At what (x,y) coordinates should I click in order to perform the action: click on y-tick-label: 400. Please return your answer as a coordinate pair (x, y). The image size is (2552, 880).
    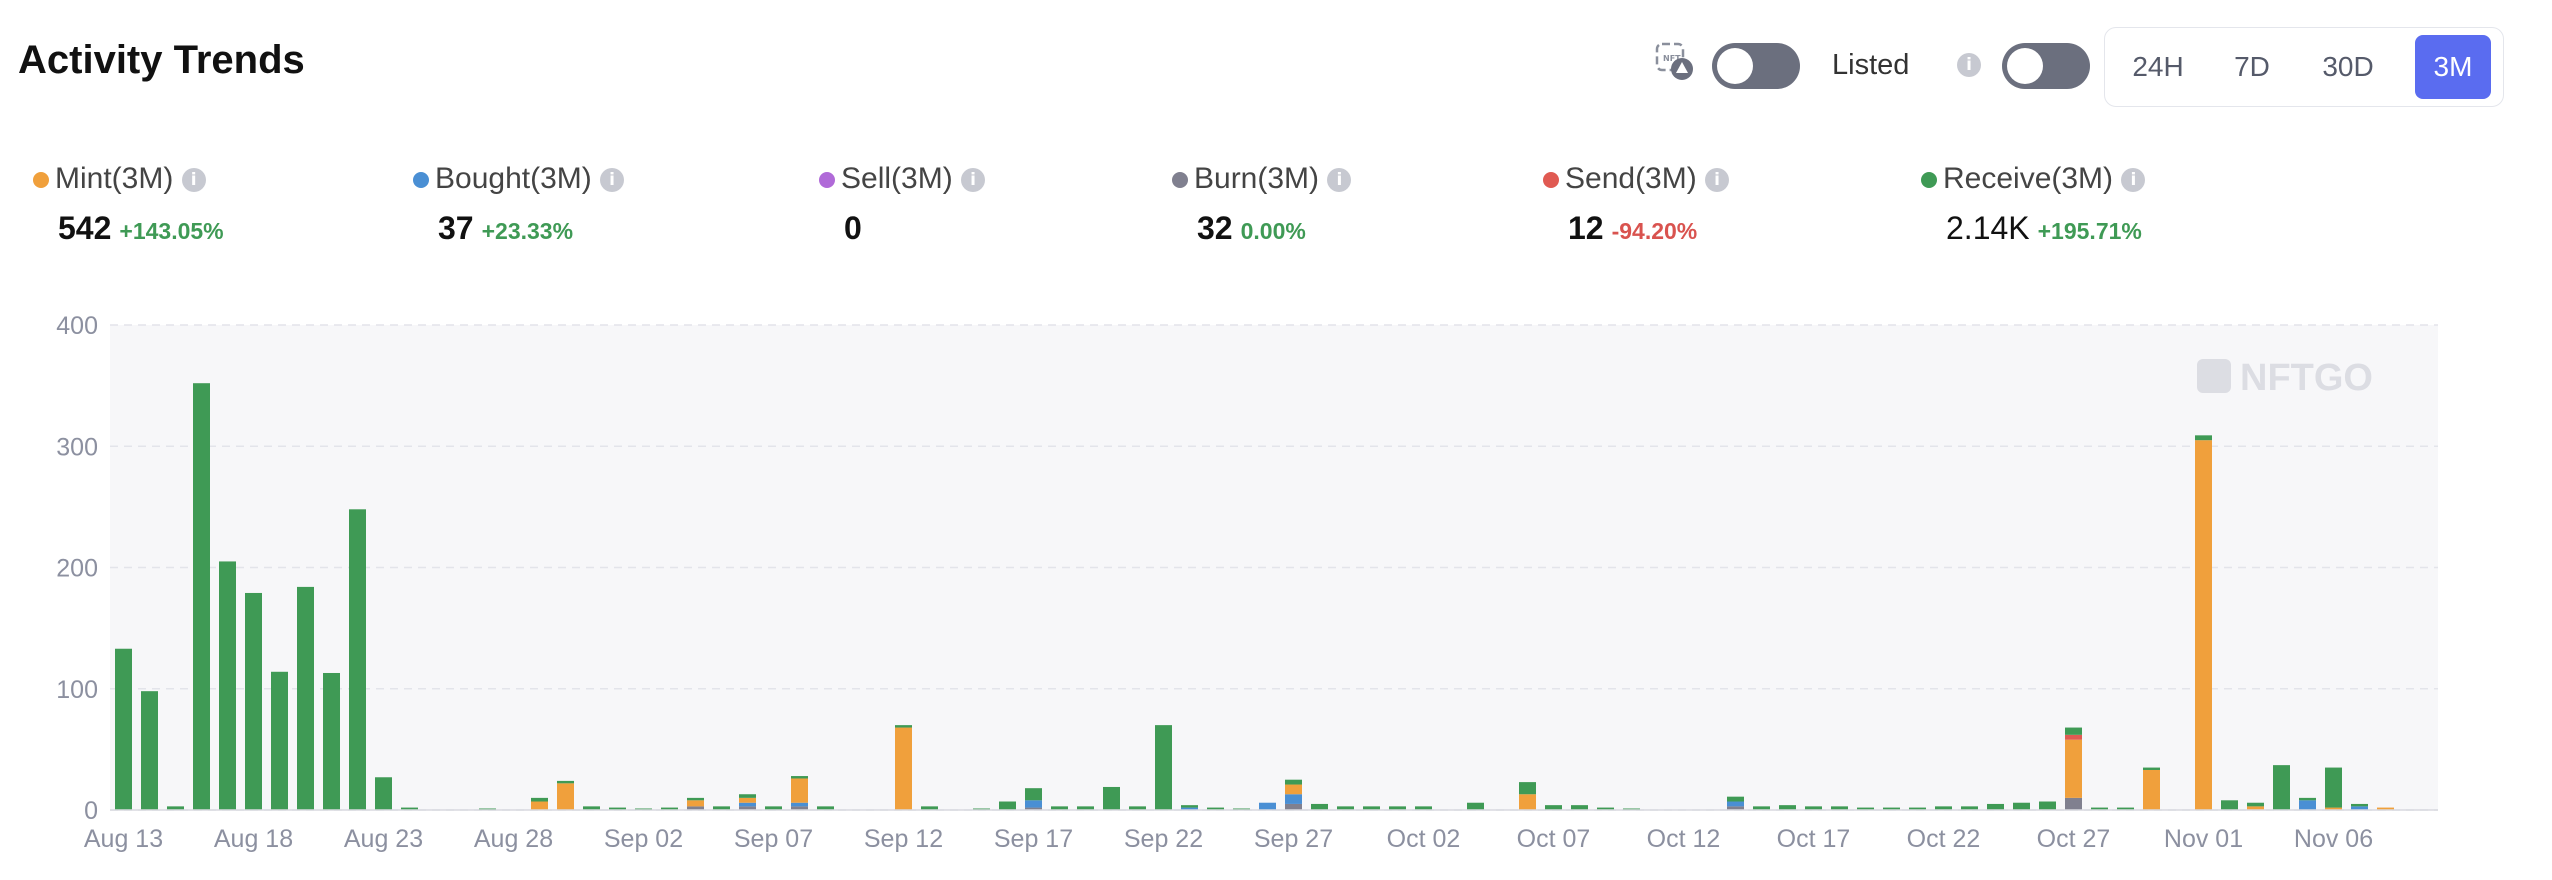
    Looking at the image, I should click on (77, 326).